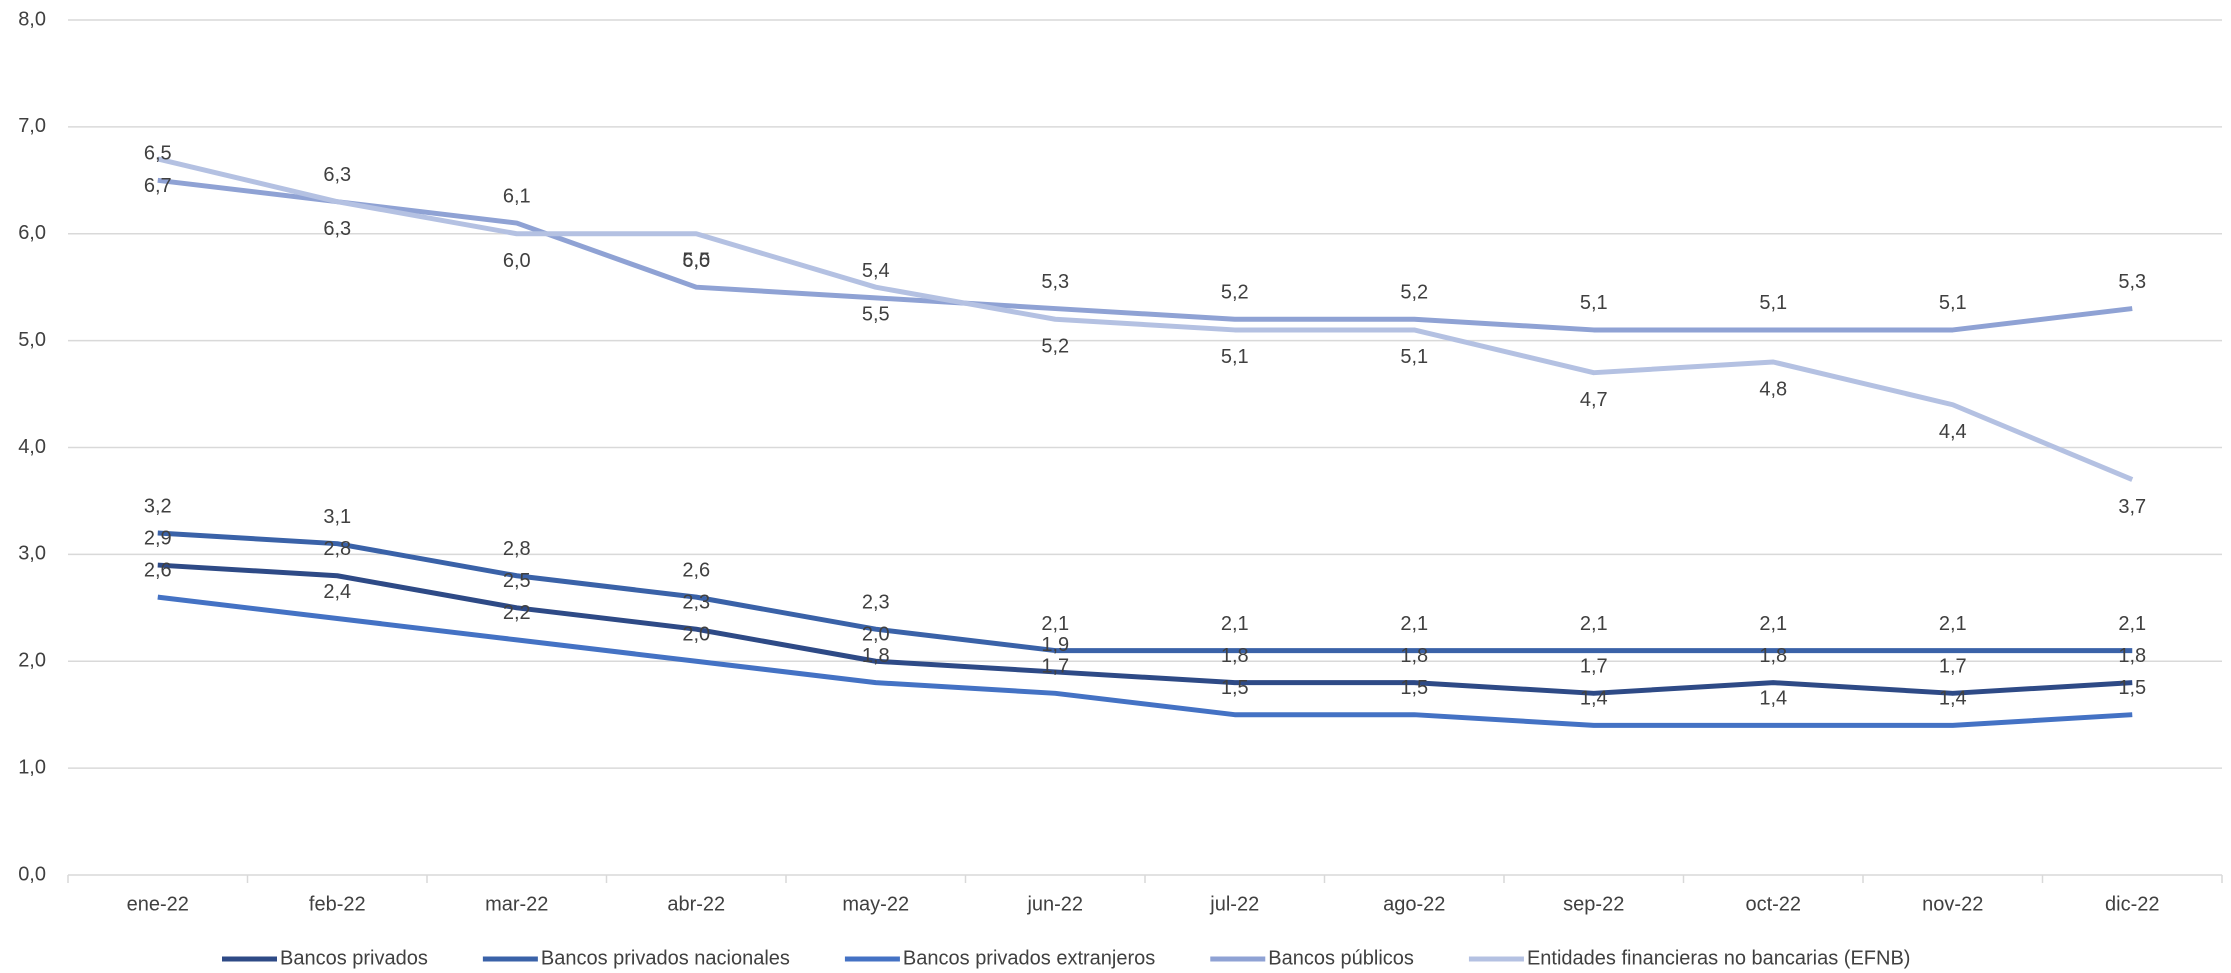  What do you see at coordinates (517, 613) in the screenshot?
I see `data-label: 2,2` at bounding box center [517, 613].